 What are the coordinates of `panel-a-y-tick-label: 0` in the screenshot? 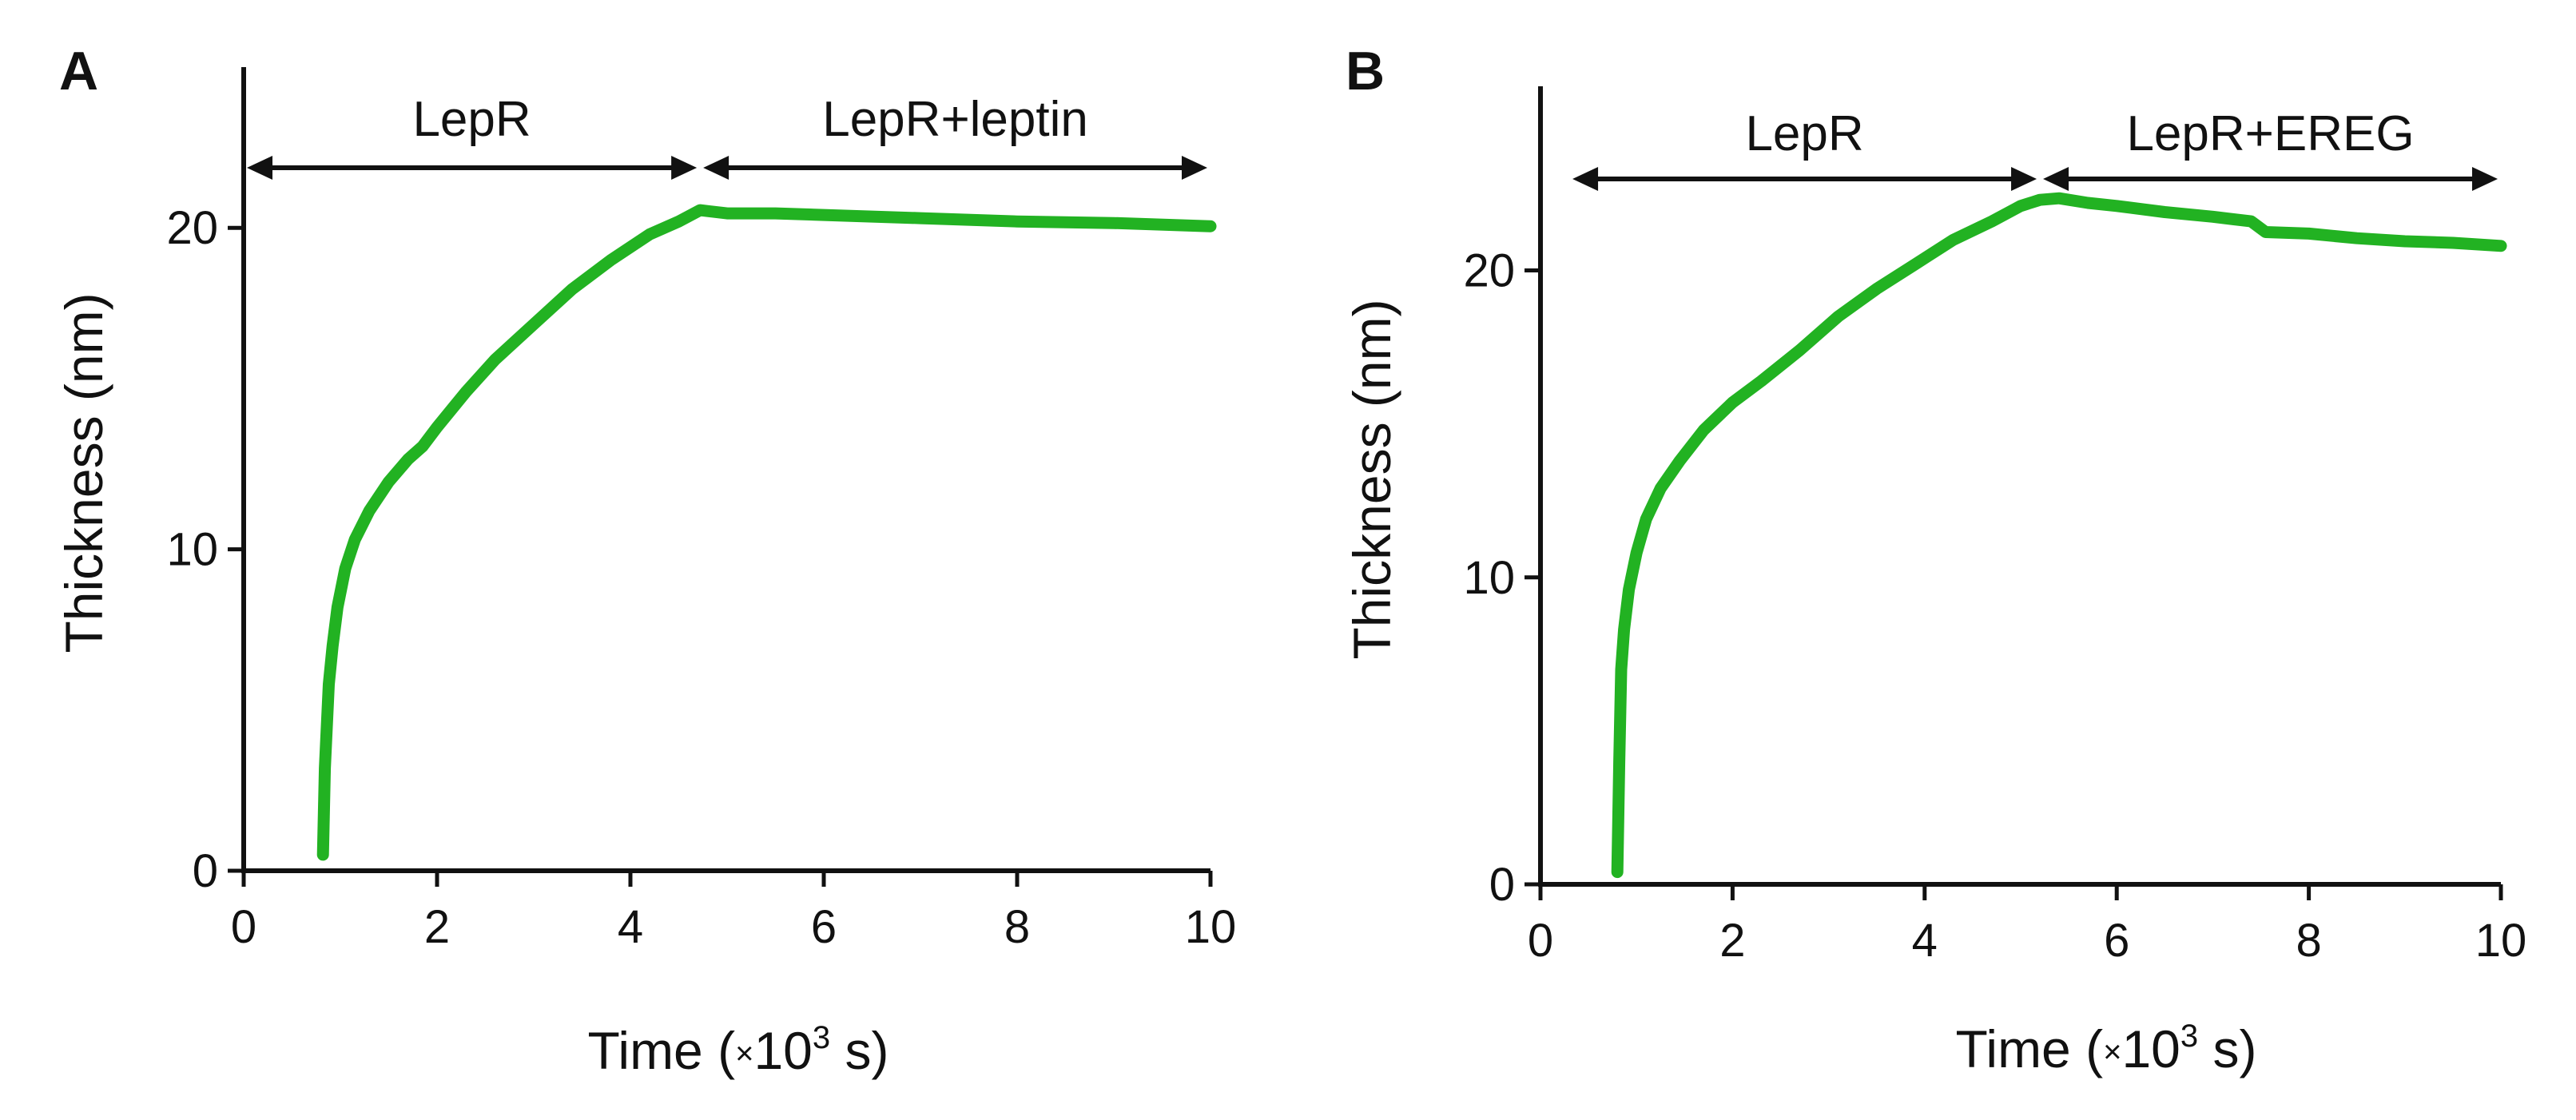 It's located at (205, 871).